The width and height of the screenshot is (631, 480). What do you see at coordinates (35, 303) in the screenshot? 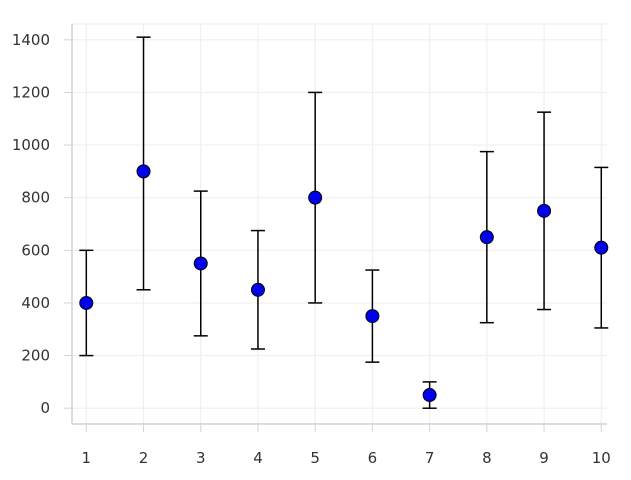
I see `y-tick-label: 400` at bounding box center [35, 303].